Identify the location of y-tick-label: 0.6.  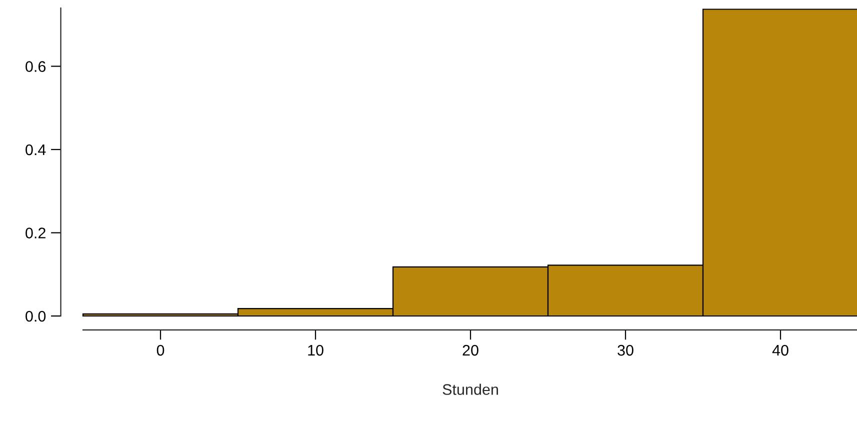
(36, 66).